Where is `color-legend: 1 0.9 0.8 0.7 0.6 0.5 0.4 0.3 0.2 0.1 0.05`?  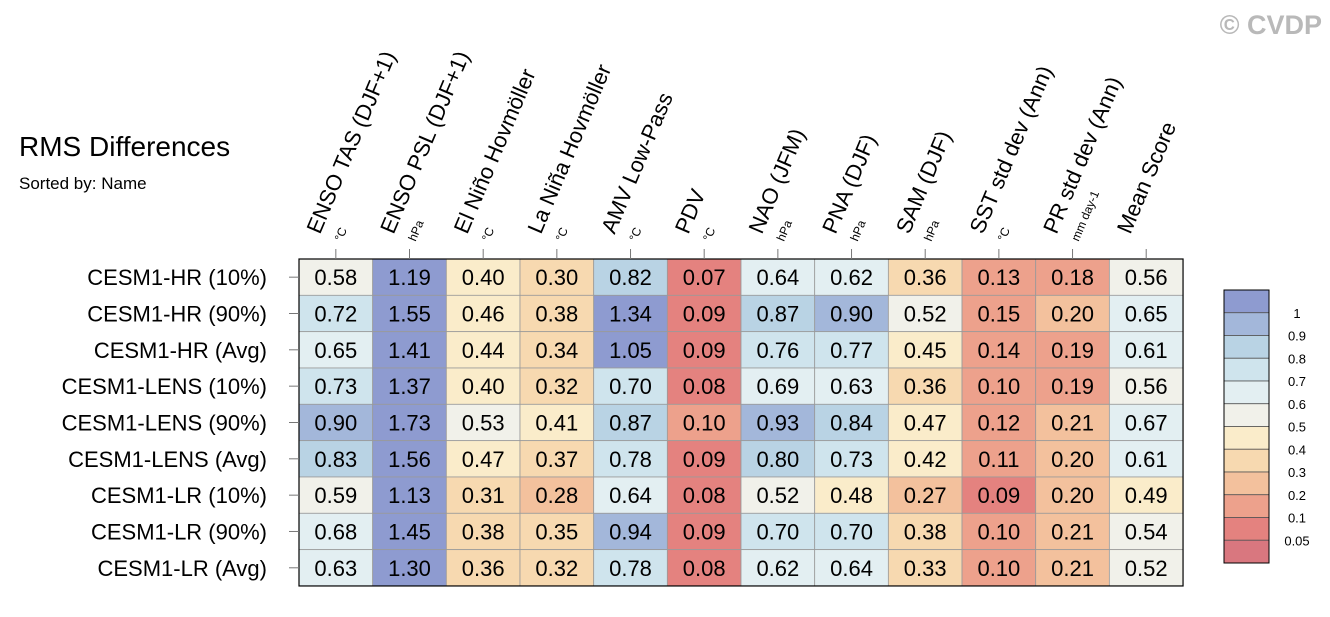 color-legend: 1 0.9 0.8 0.7 0.6 0.5 0.4 0.3 0.2 0.1 0.05 is located at coordinates (1266, 426).